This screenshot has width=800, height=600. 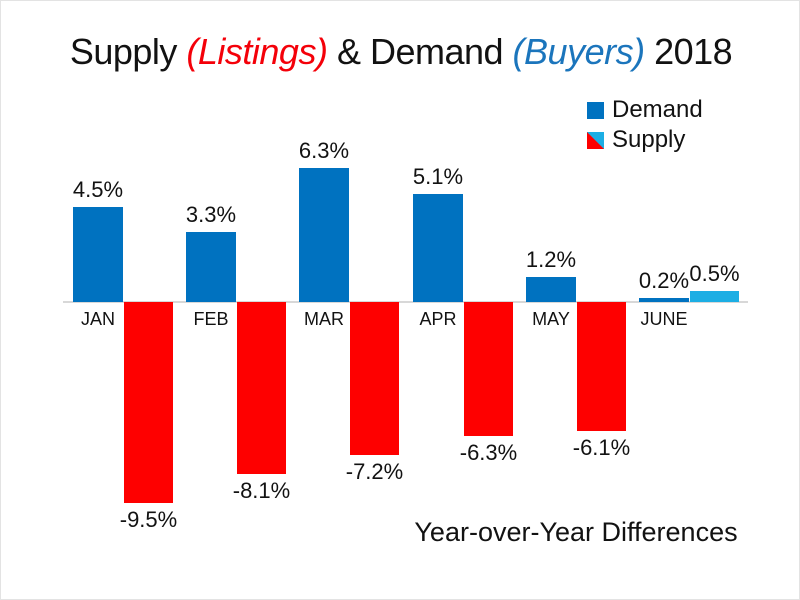 I want to click on supply-swatch-icon, so click(x=595, y=140).